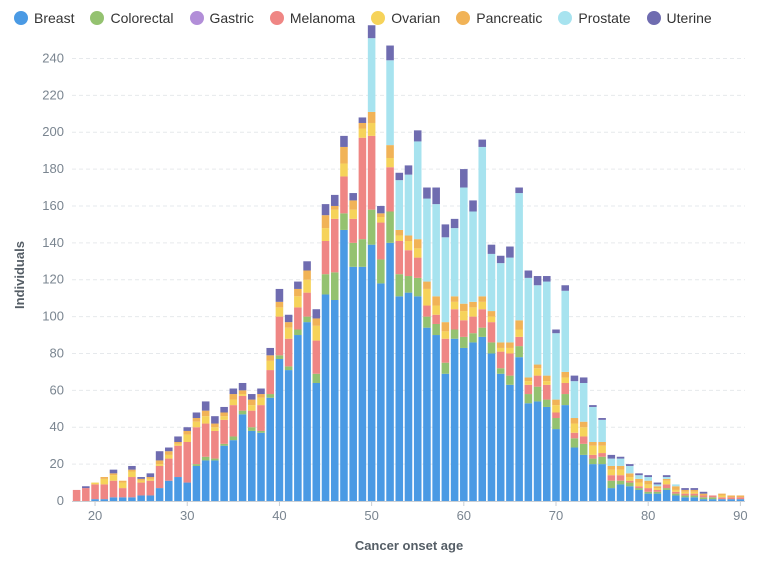 This screenshot has width=760, height=564. What do you see at coordinates (53, 279) in the screenshot?
I see `y-tick-label: 120` at bounding box center [53, 279].